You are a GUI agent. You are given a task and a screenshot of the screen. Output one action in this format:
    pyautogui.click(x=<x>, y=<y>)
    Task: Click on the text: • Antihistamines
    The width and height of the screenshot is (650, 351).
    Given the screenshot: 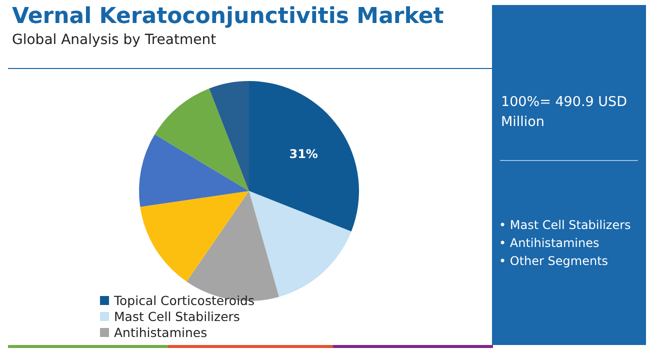 What is the action you would take?
    pyautogui.click(x=549, y=243)
    